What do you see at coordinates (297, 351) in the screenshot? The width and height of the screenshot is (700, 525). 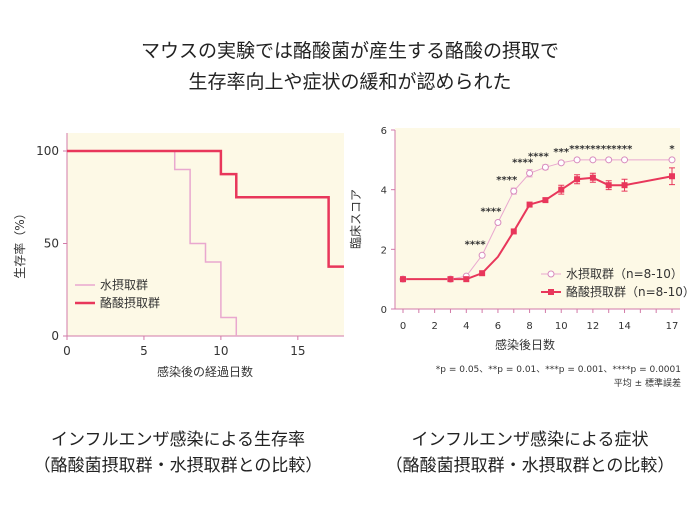 I see `x-tick-label: 15` at bounding box center [297, 351].